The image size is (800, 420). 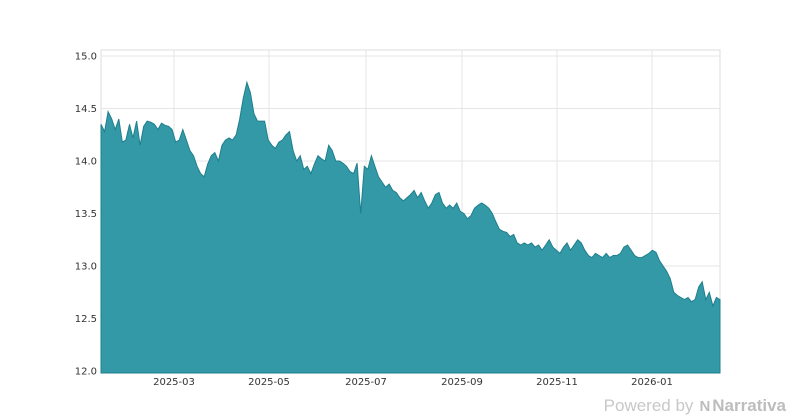 I want to click on x-tick-label: 2025-03, so click(x=174, y=382).